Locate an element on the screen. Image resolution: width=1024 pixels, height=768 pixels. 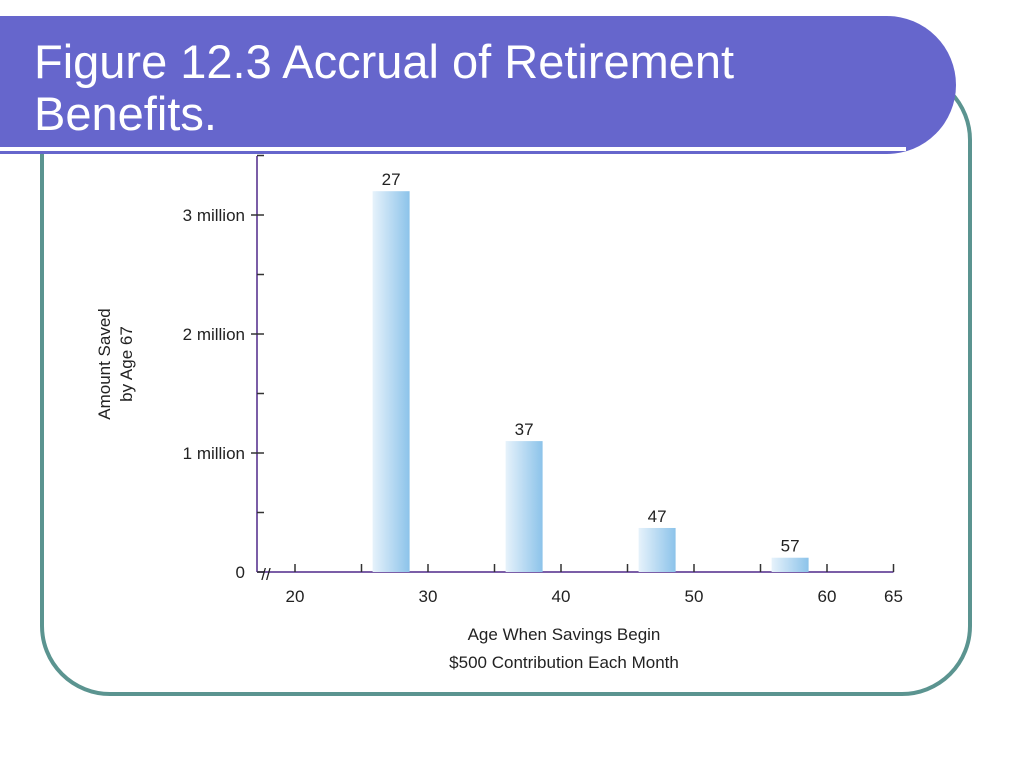
x-tick-label: 60 is located at coordinates (827, 596).